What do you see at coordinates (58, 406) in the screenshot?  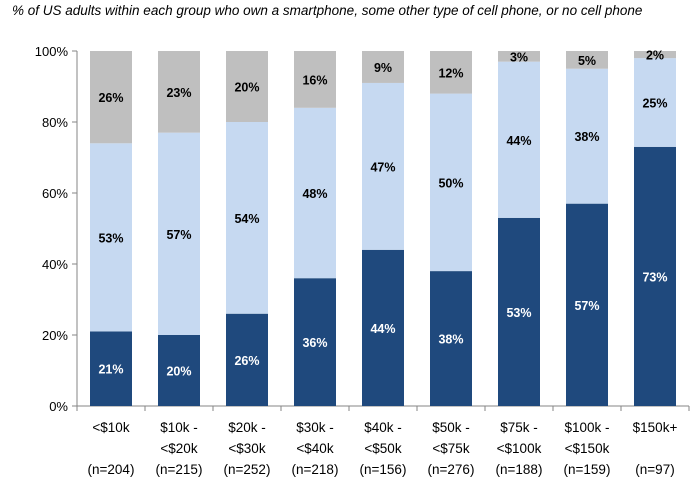 I see `y-tick-label: 0%` at bounding box center [58, 406].